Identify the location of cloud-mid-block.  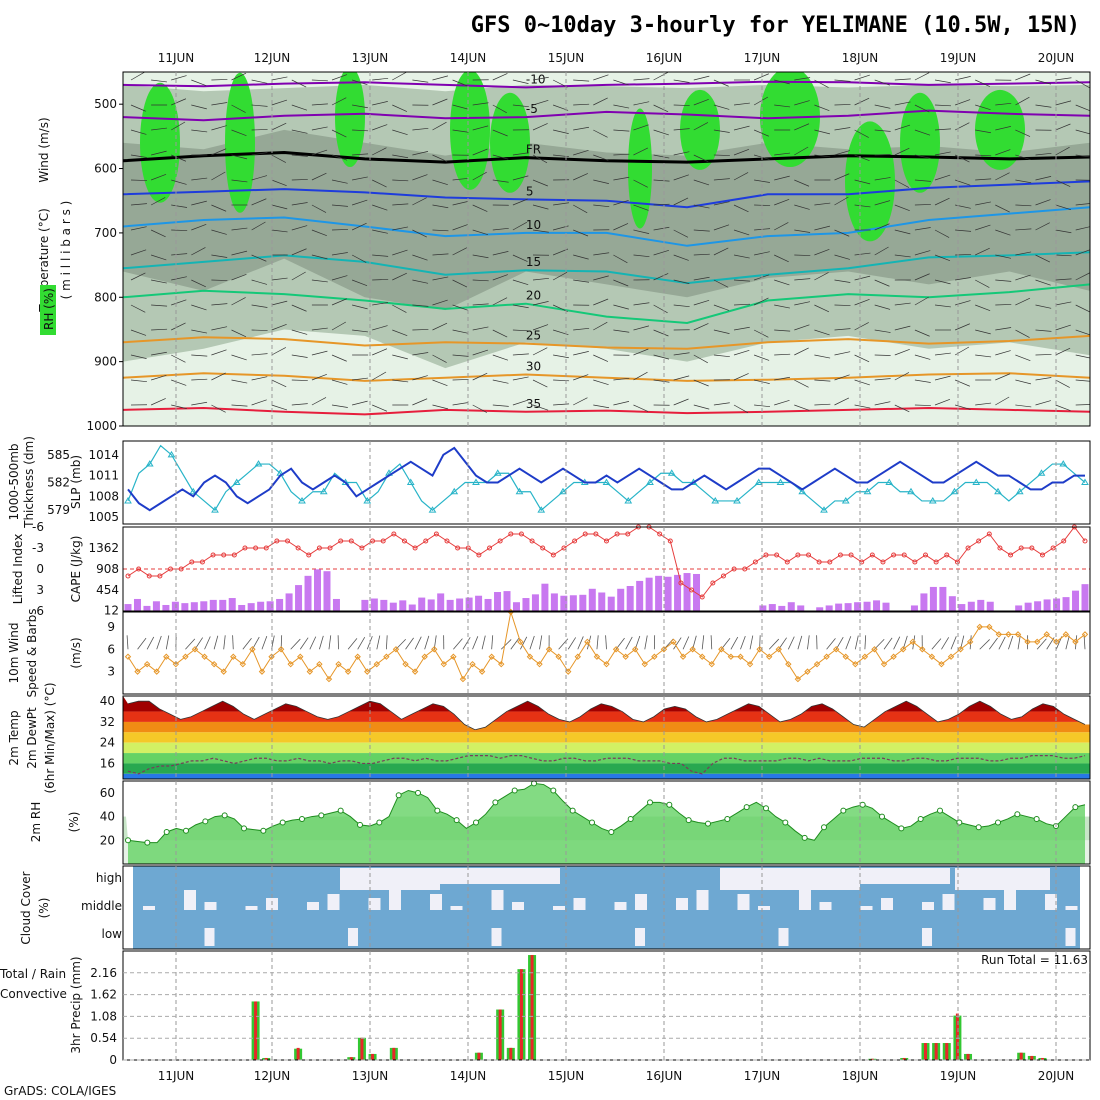
(210, 906).